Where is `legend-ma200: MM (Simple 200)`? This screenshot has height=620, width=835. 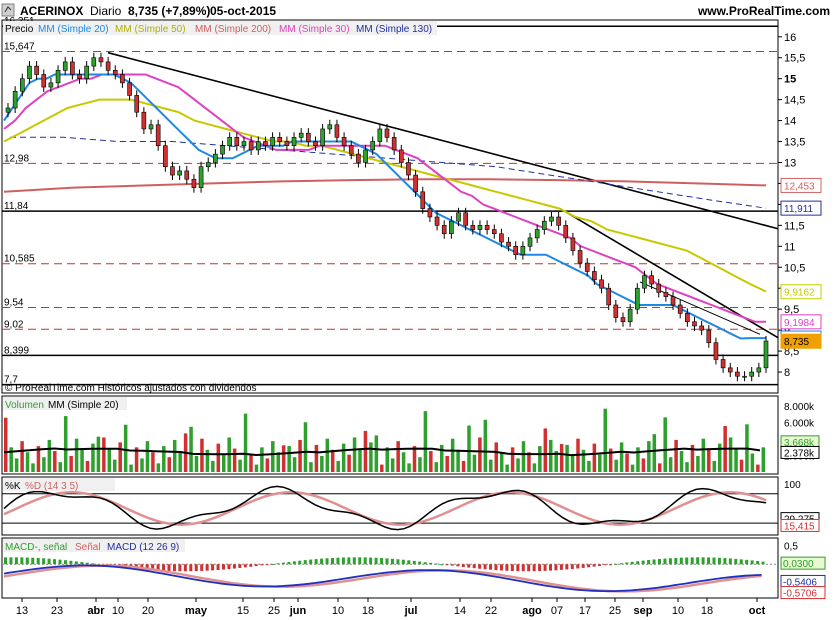 legend-ma200: MM (Simple 200) is located at coordinates (233, 29).